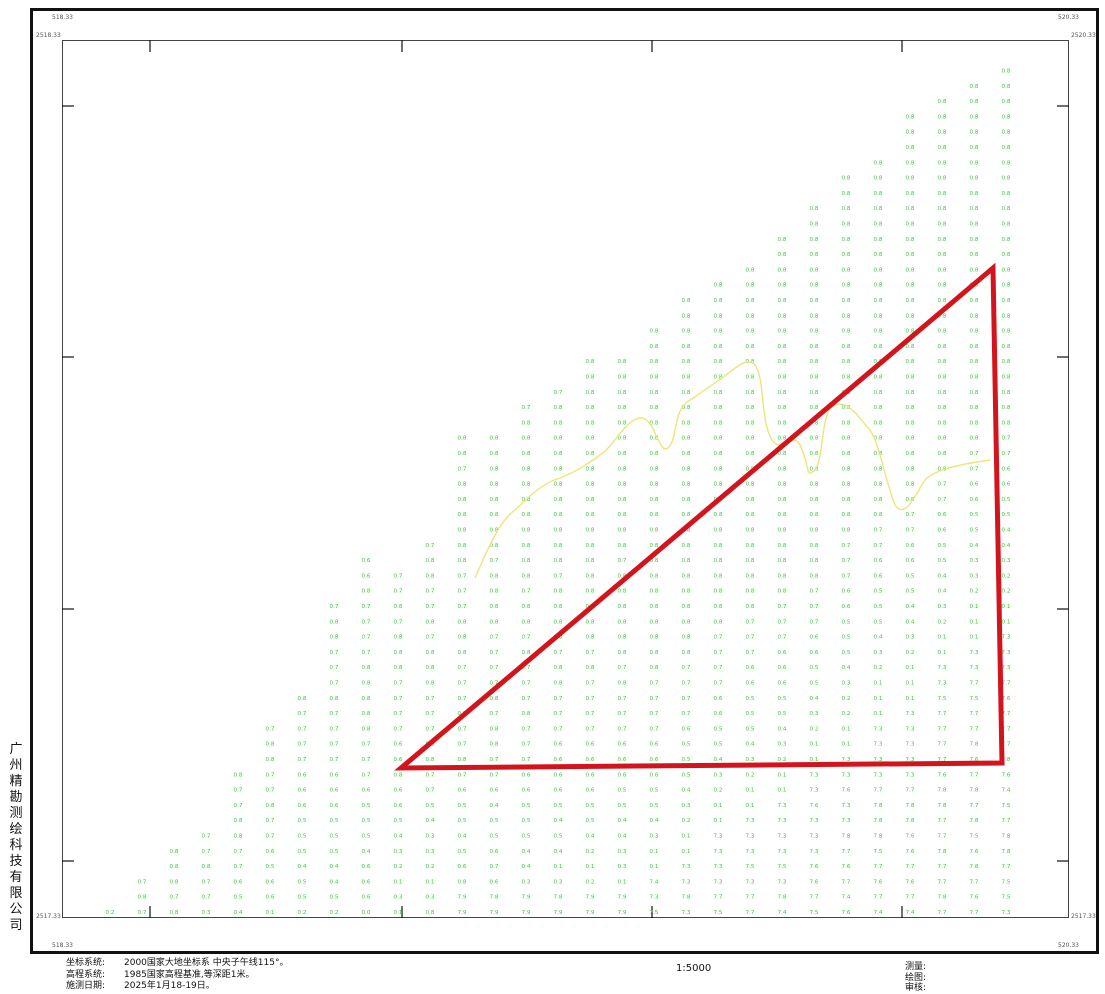 The height and width of the screenshot is (994, 1105). What do you see at coordinates (334, 913) in the screenshot?
I see `depth-sounding: 0.2` at bounding box center [334, 913].